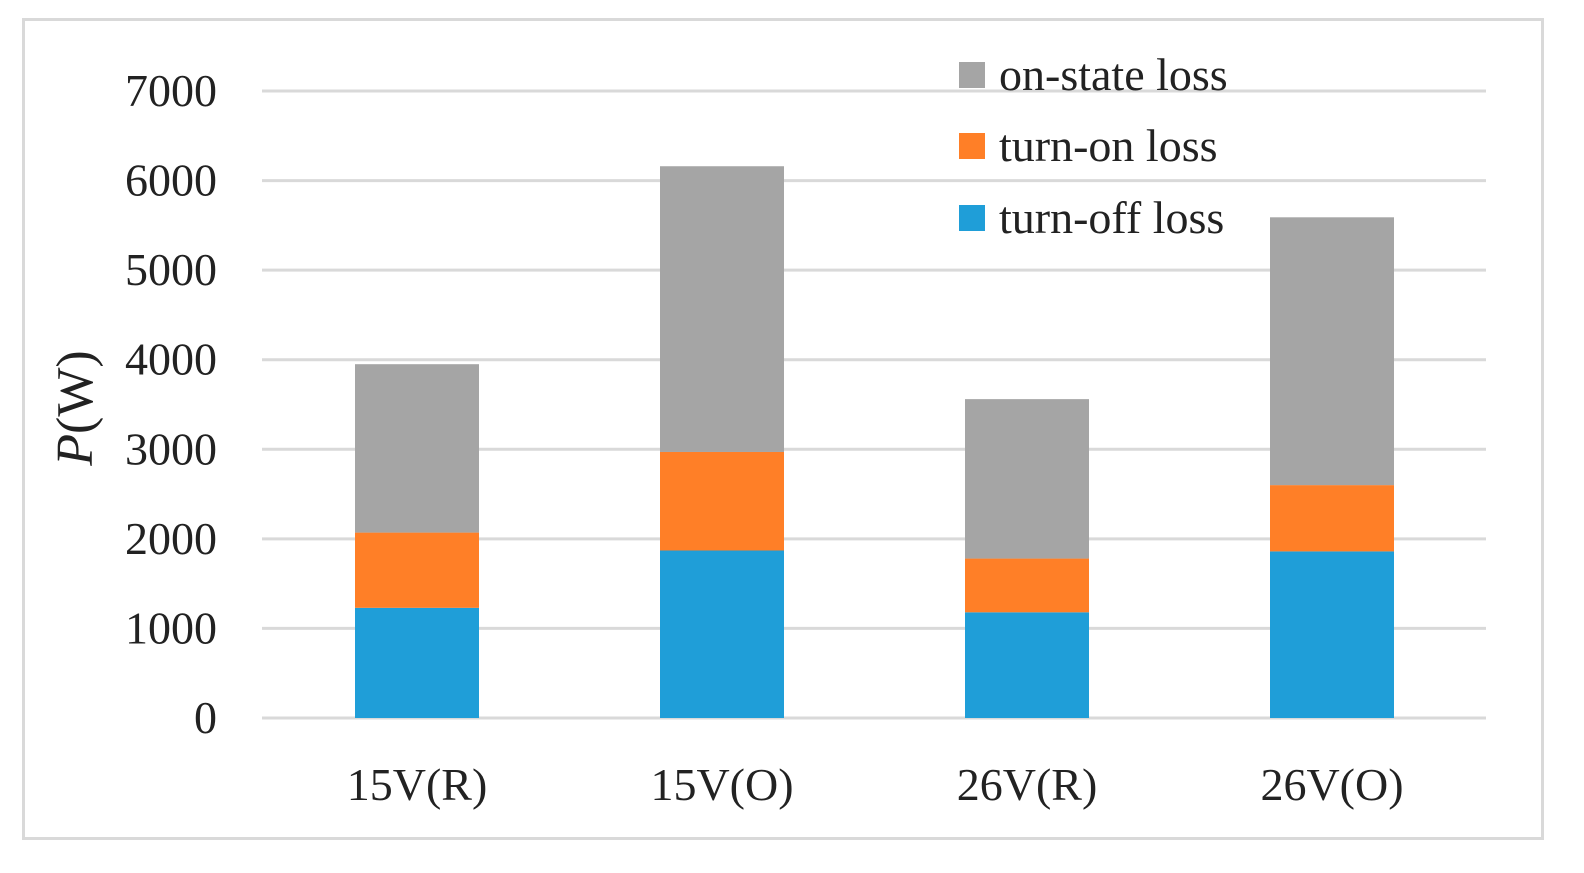 The image size is (1584, 873). Describe the element at coordinates (417, 662) in the screenshot. I see `bar-15V(R)-turn-off-loss` at that location.